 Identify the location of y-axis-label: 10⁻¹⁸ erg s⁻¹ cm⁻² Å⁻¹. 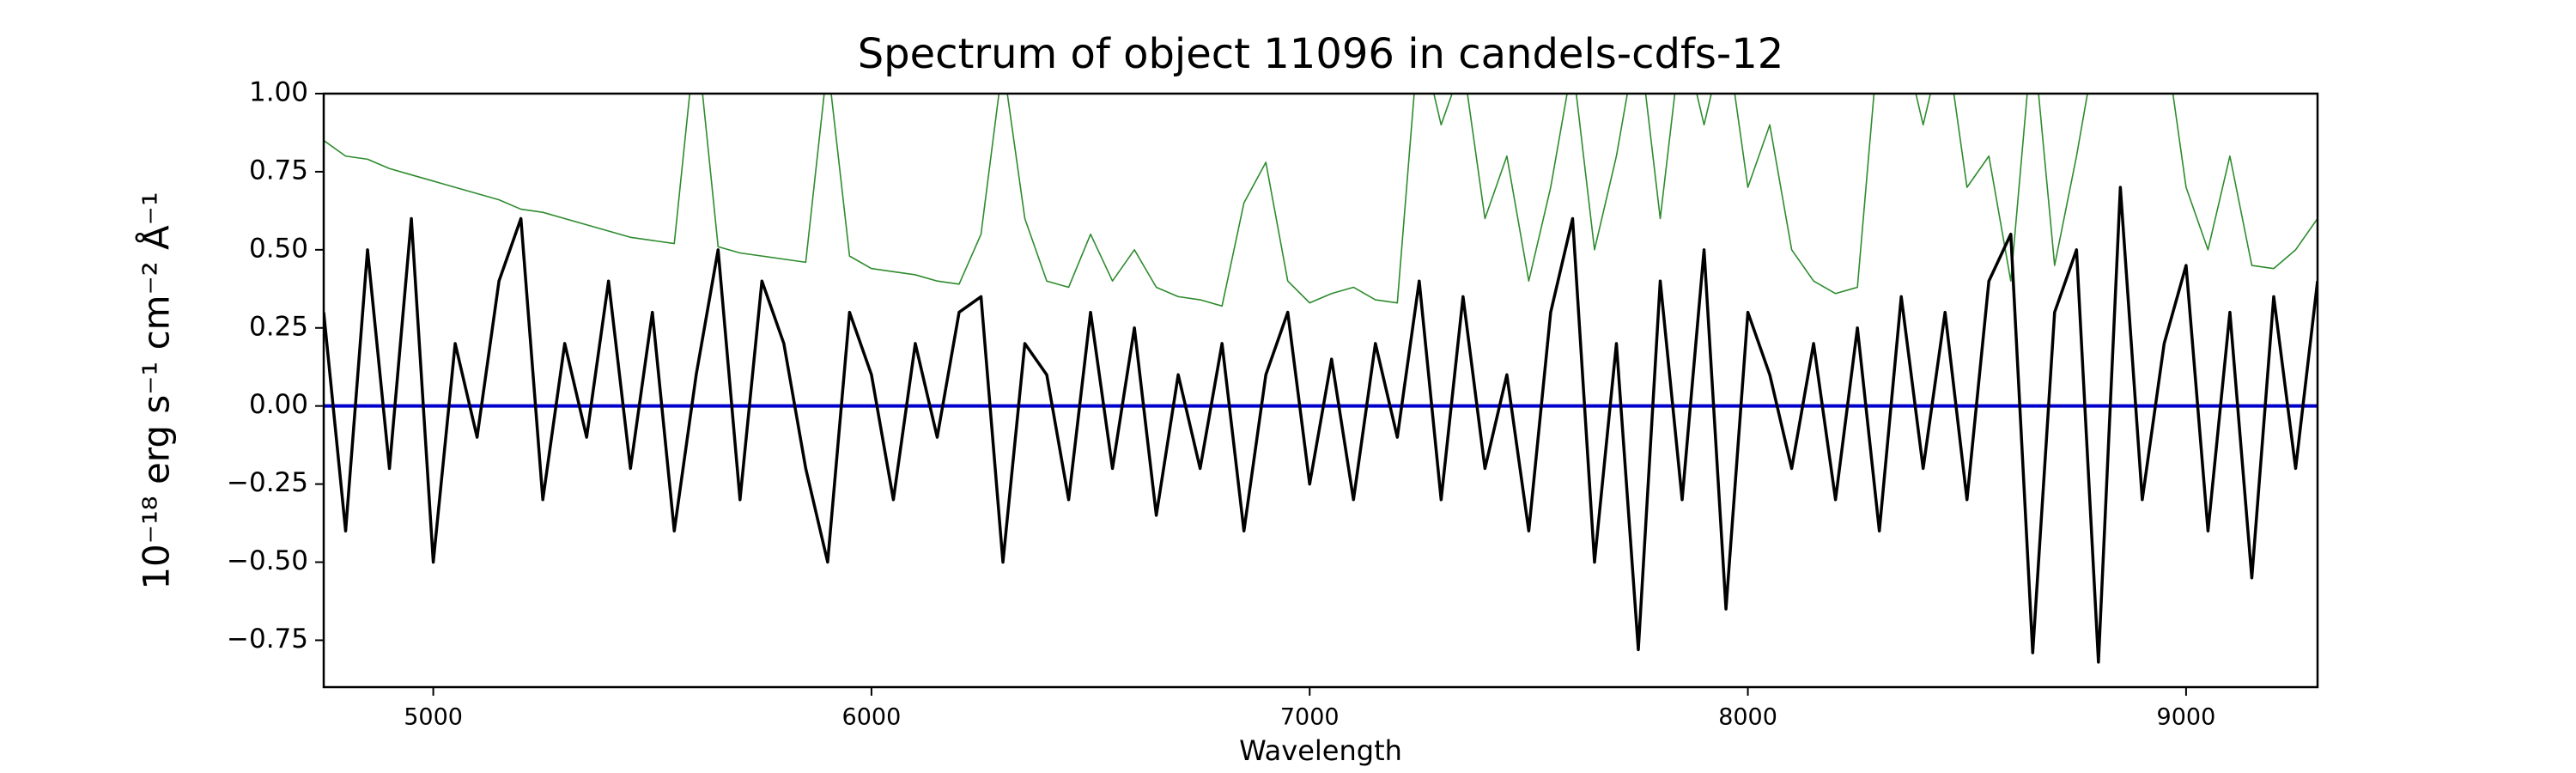
(156, 390).